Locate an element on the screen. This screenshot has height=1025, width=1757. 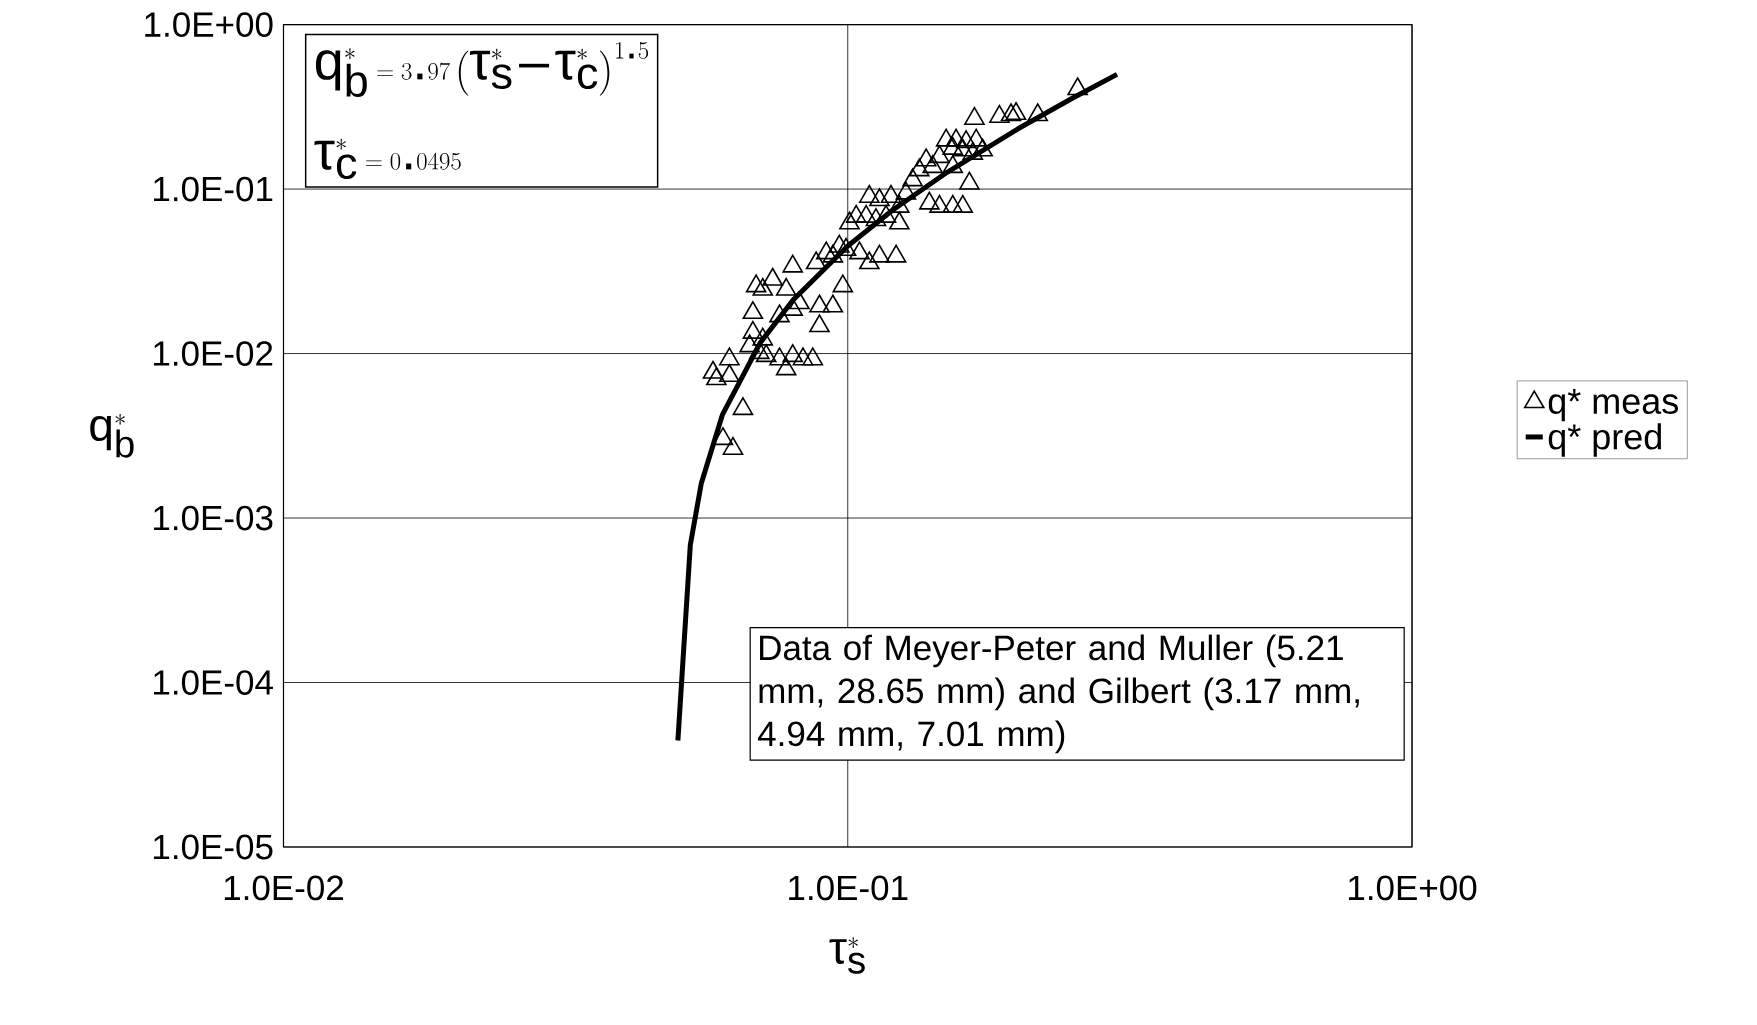
y-tick-label: 1.0E-04 is located at coordinates (213, 682).